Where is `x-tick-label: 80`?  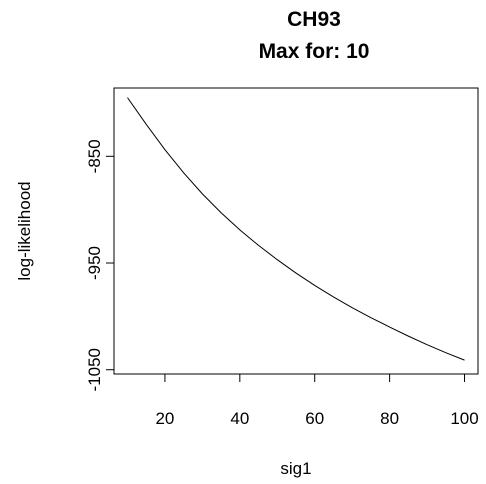
x-tick-label: 80 is located at coordinates (389, 418).